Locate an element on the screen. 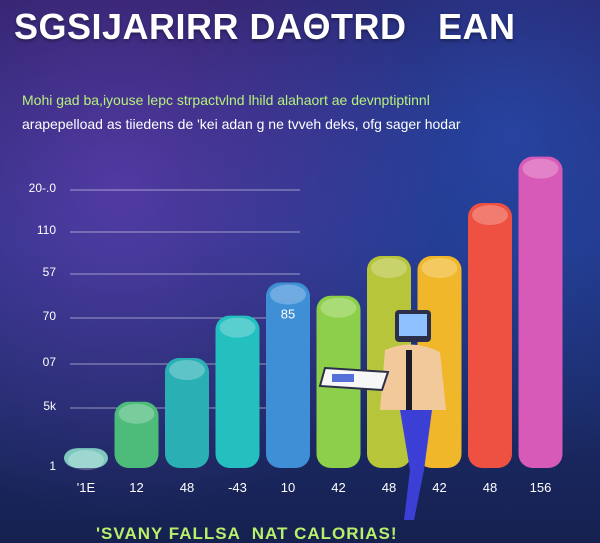 The height and width of the screenshot is (543, 600). y-tick-label: 110 is located at coordinates (46, 230).